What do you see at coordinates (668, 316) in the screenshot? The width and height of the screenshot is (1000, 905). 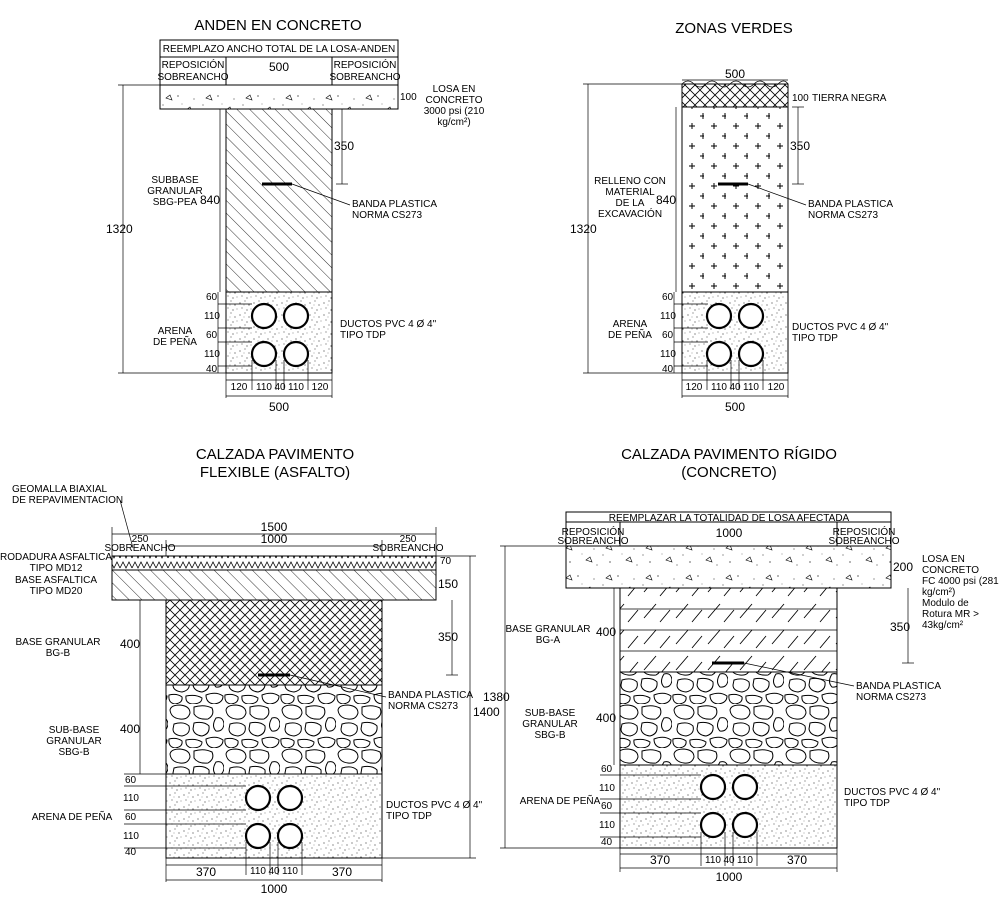 I see `zonas-vdim-1: 110` at bounding box center [668, 316].